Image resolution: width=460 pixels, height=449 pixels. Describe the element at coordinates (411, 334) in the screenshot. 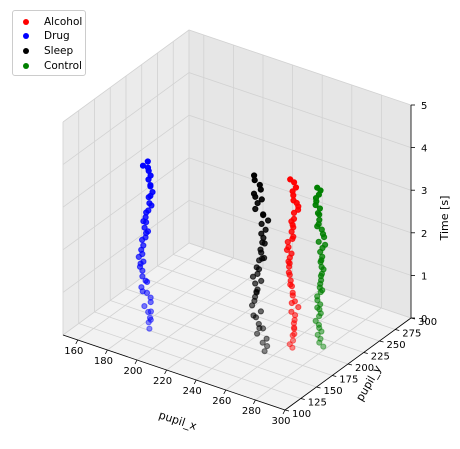

I see `y-tick-label: 275` at that location.